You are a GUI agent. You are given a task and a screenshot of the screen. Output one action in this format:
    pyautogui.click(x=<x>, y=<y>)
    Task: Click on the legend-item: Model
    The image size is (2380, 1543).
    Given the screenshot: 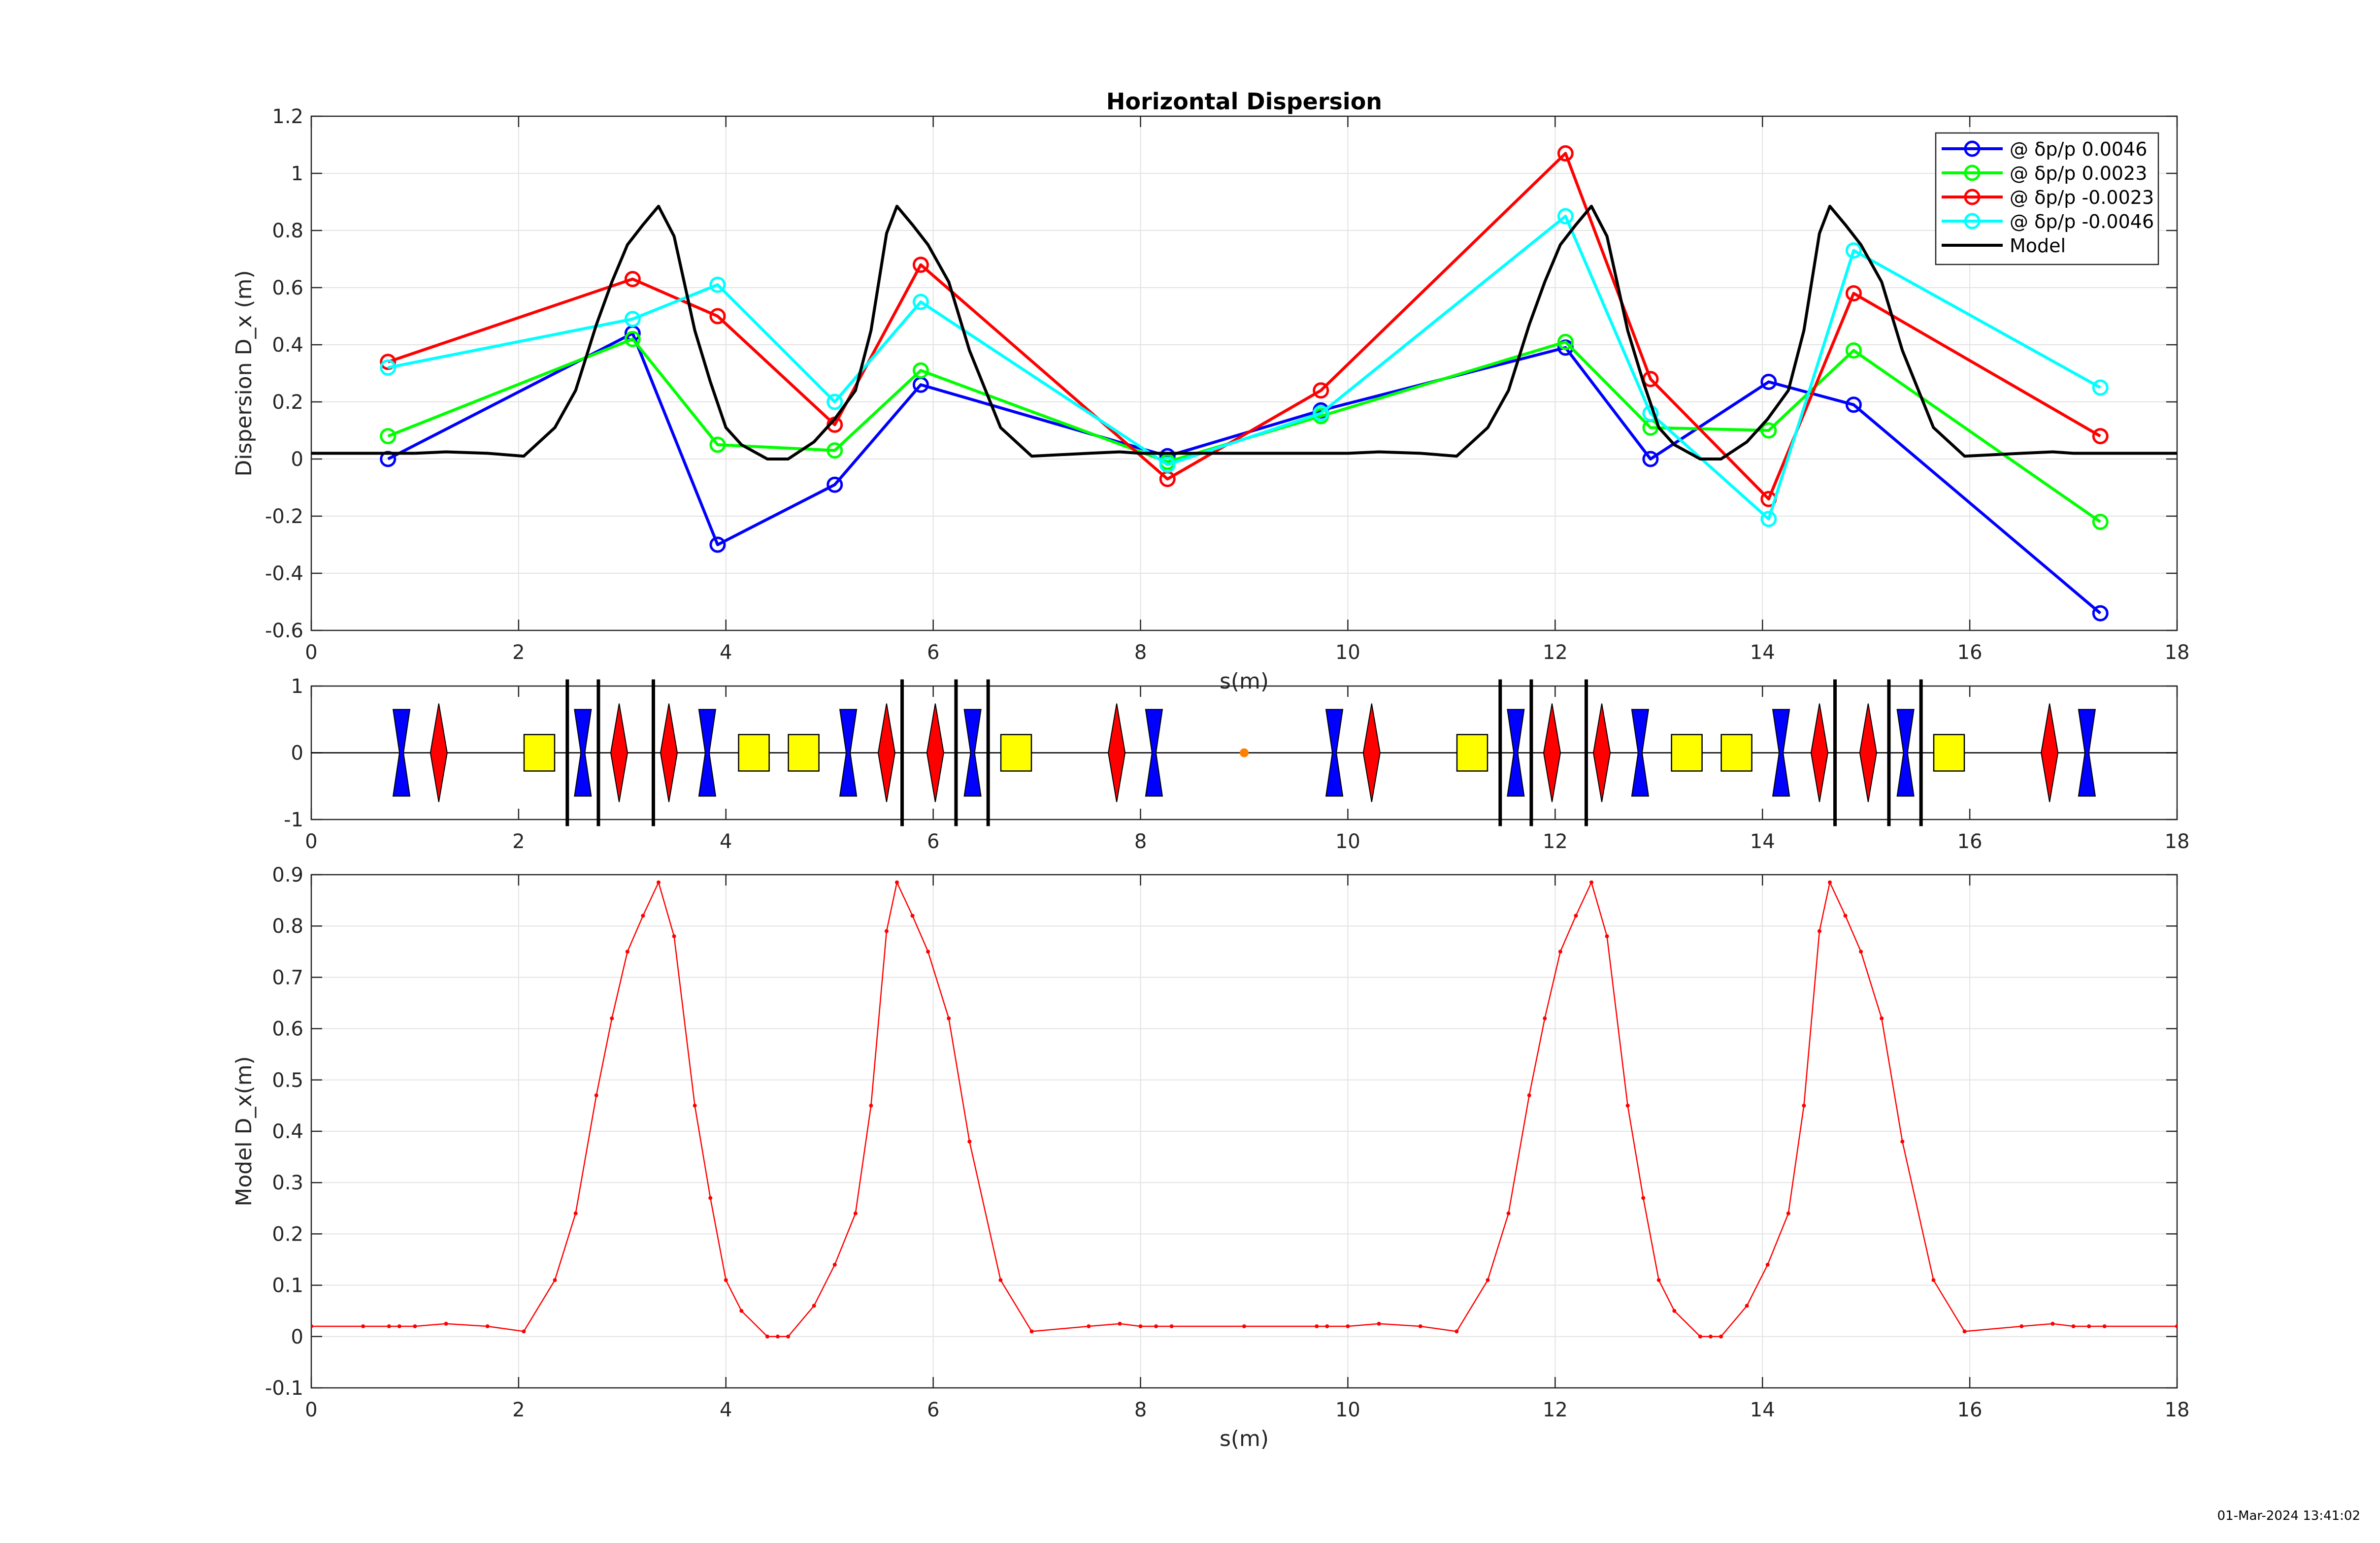 What is the action you would take?
    pyautogui.click(x=2004, y=246)
    